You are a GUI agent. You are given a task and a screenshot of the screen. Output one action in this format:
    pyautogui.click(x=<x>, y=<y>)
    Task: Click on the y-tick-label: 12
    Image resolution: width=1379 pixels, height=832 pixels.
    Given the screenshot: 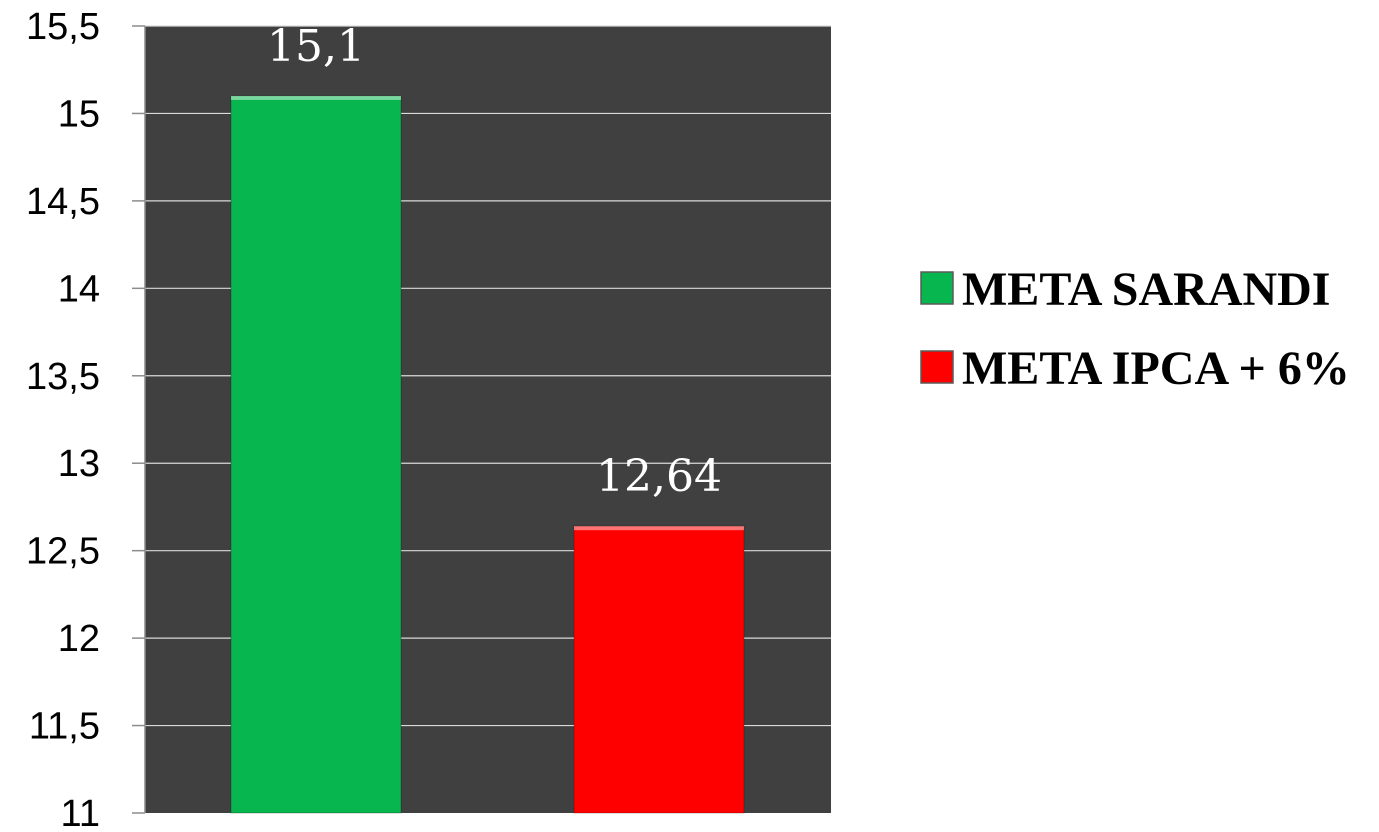 What is the action you would take?
    pyautogui.click(x=79, y=639)
    